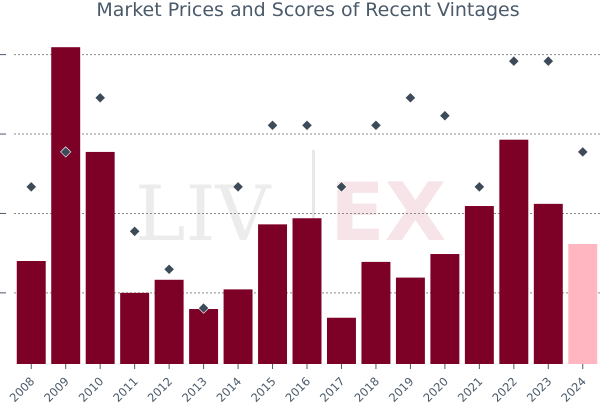 The height and width of the screenshot is (403, 600). Describe the element at coordinates (135, 231) in the screenshot. I see `score-marker-2011` at that location.